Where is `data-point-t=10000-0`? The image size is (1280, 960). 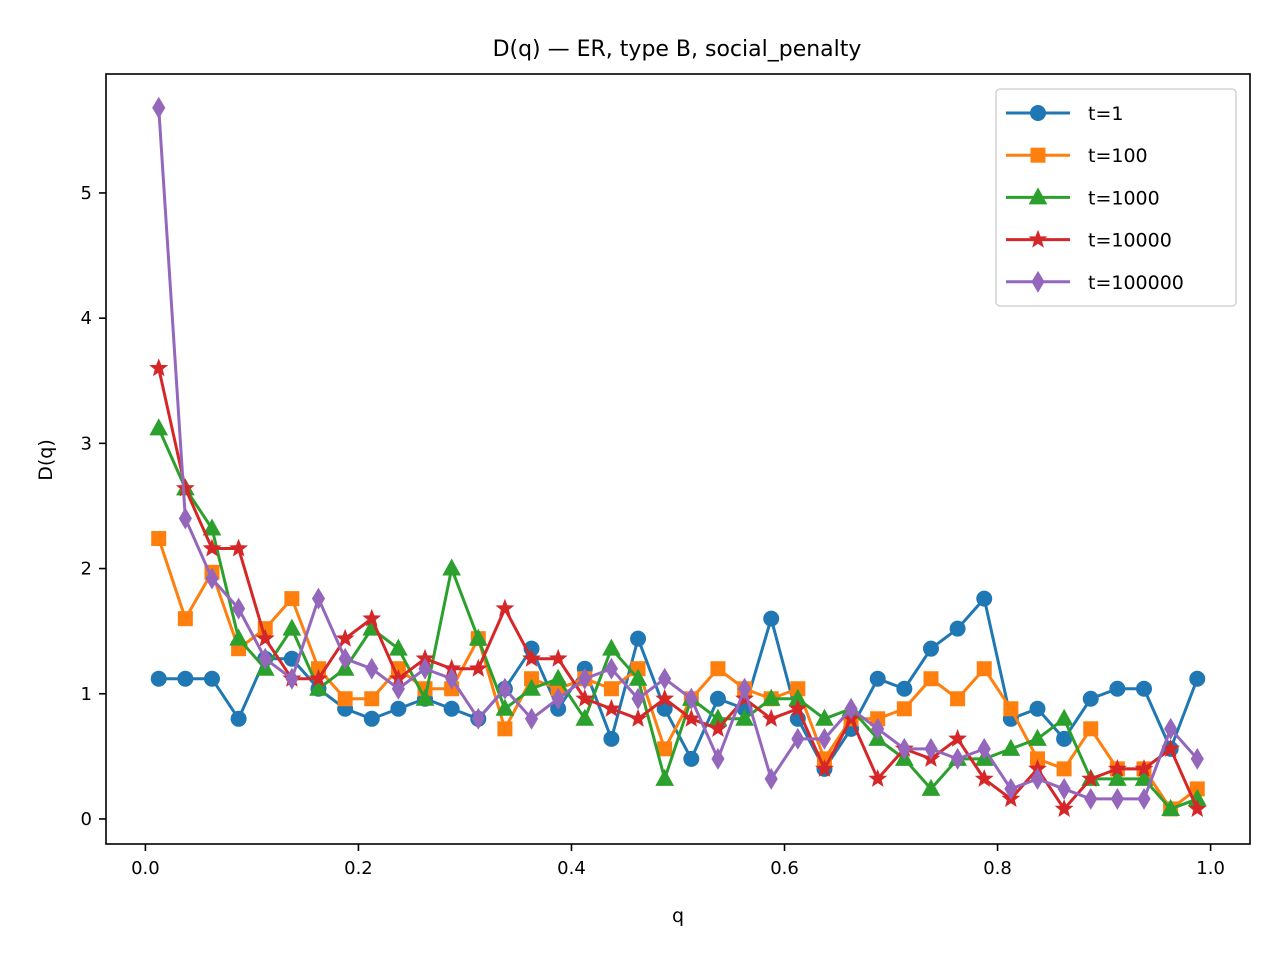 data-point-t=10000-0 is located at coordinates (159, 367).